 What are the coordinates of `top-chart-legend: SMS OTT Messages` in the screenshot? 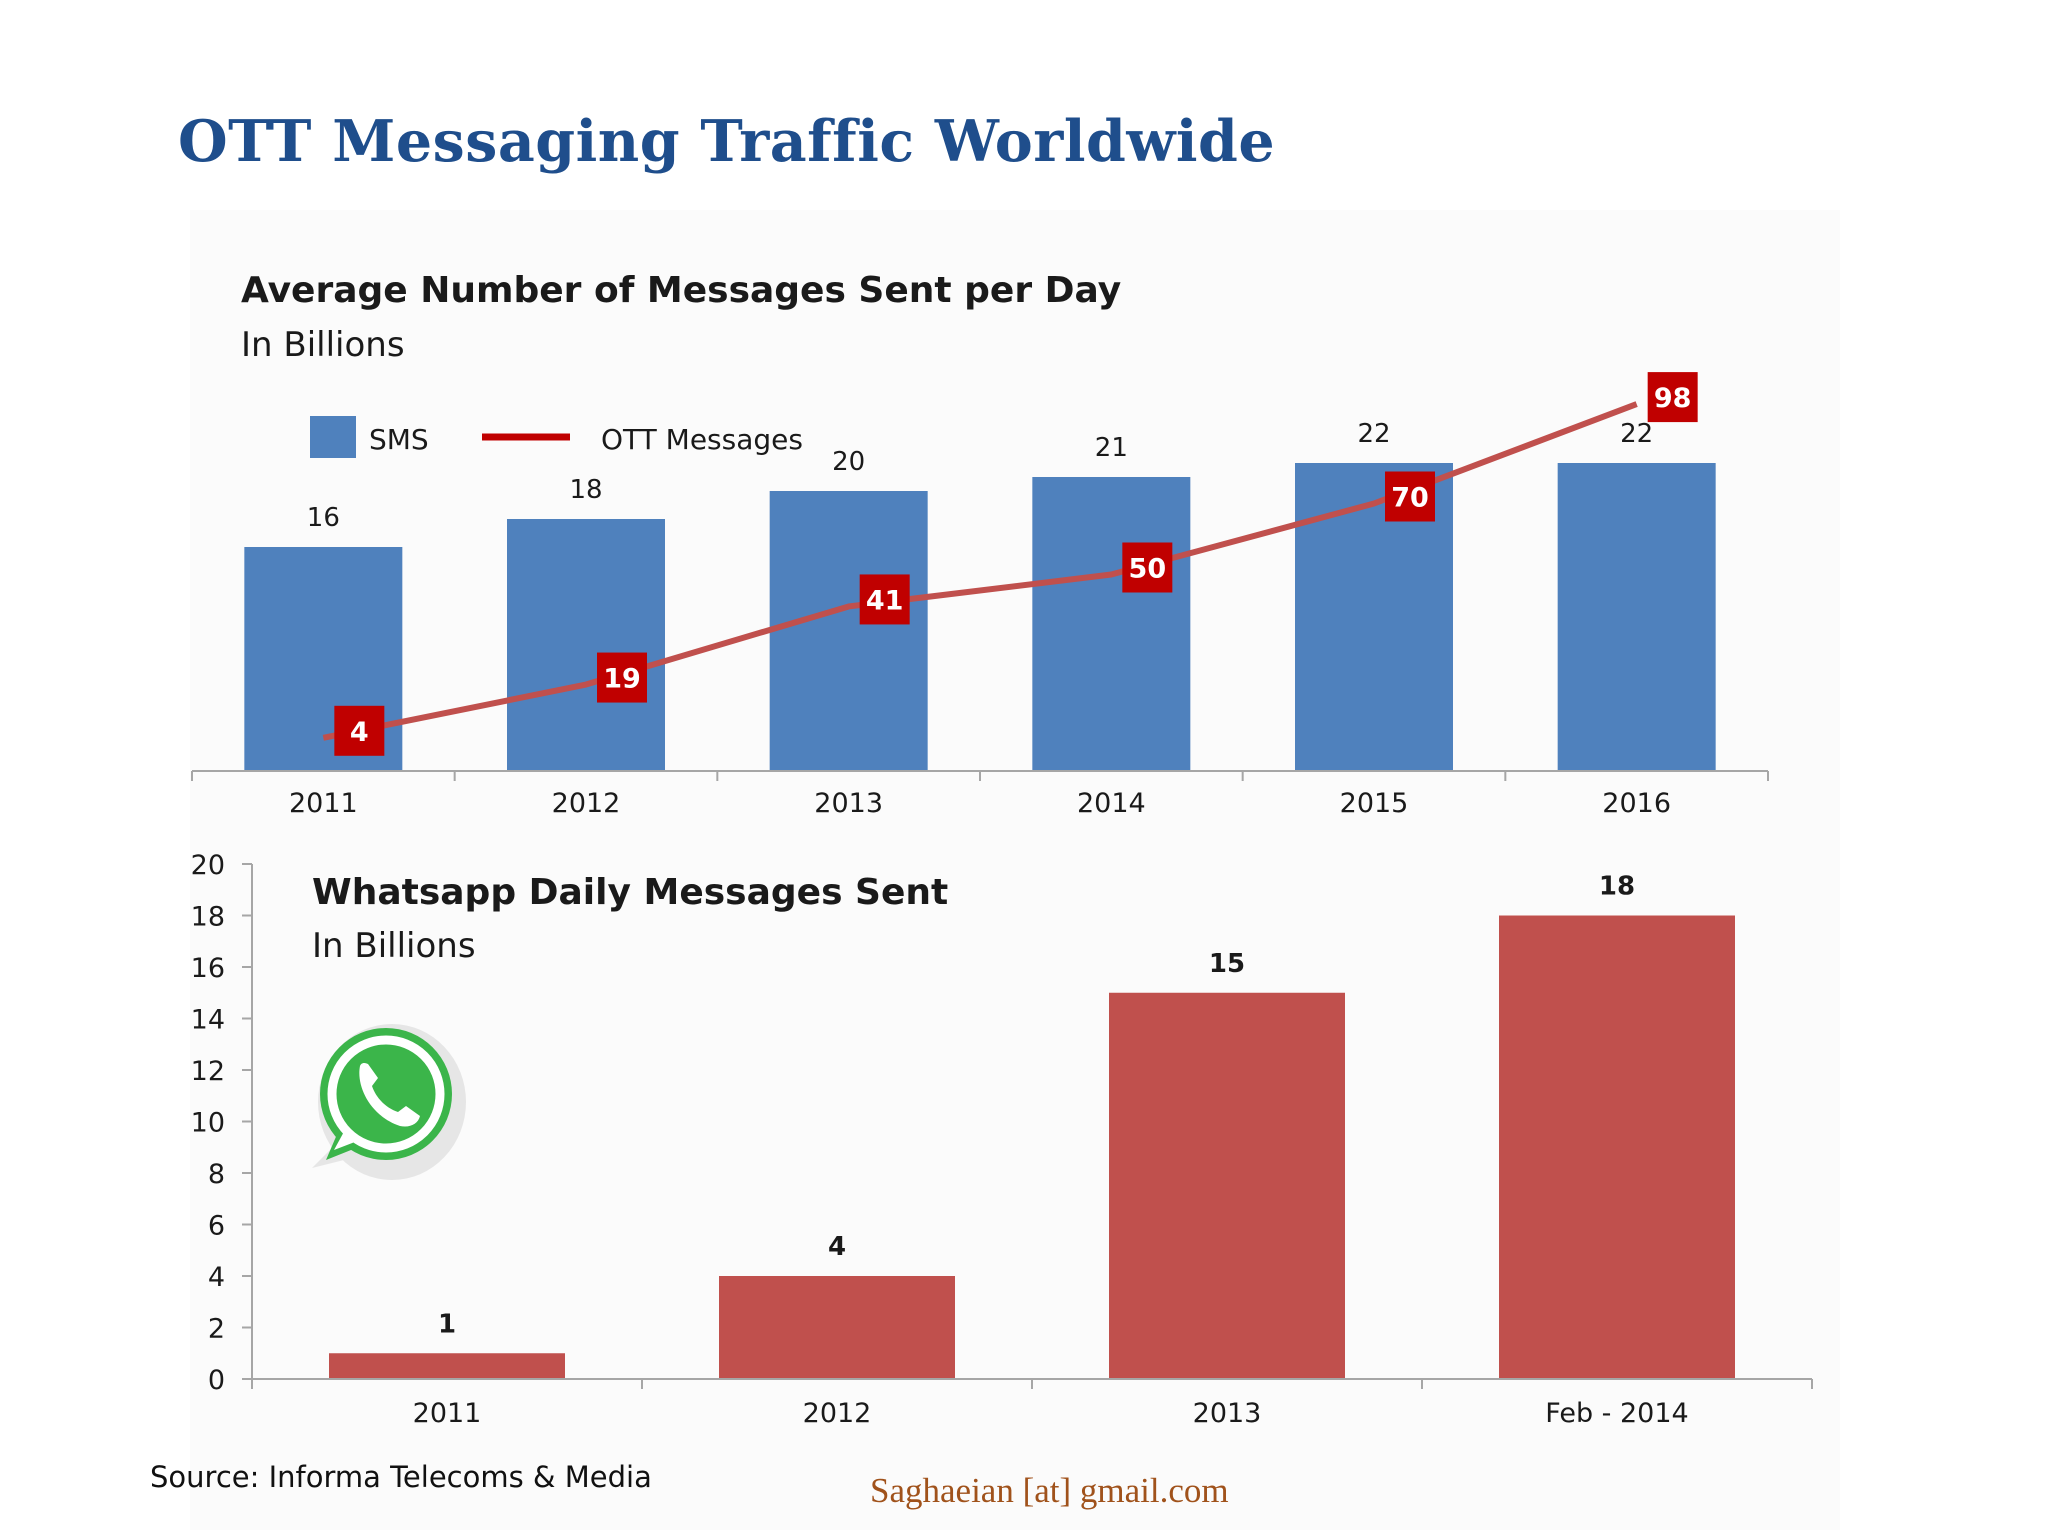 It's located at (556, 437).